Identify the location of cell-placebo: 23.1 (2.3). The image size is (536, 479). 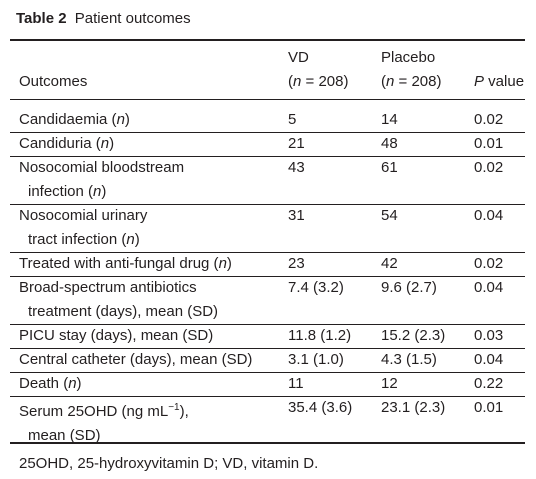
(413, 407).